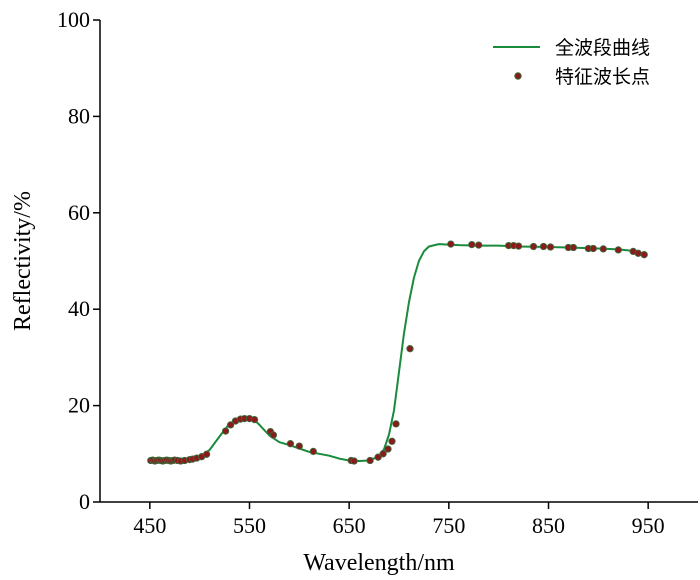 Image resolution: width=700 pixels, height=580 pixels. Describe the element at coordinates (79, 212) in the screenshot. I see `y-tick-label: 60` at that location.